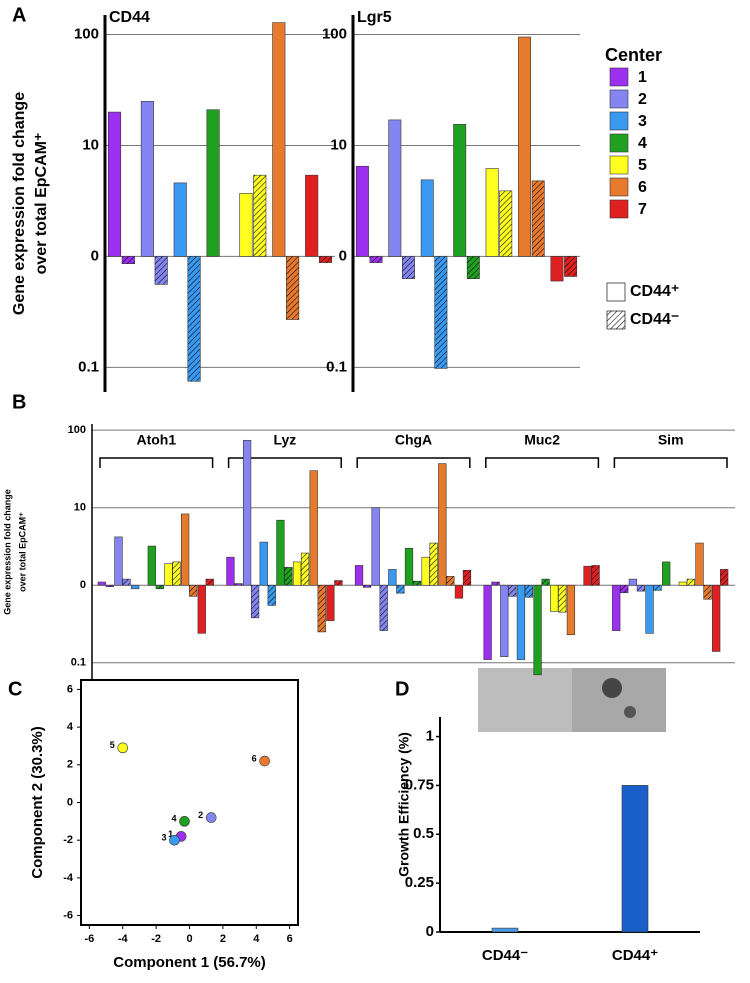  I want to click on plot-frame, so click(189, 802).